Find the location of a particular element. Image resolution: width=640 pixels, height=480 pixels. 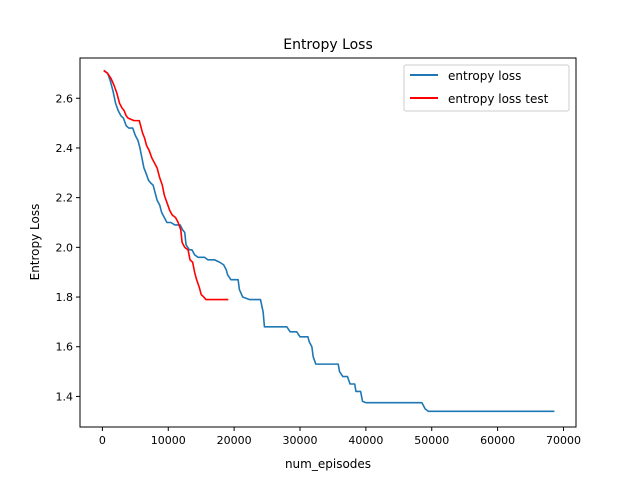

legend: entropy loss entropy loss test is located at coordinates (486, 88).